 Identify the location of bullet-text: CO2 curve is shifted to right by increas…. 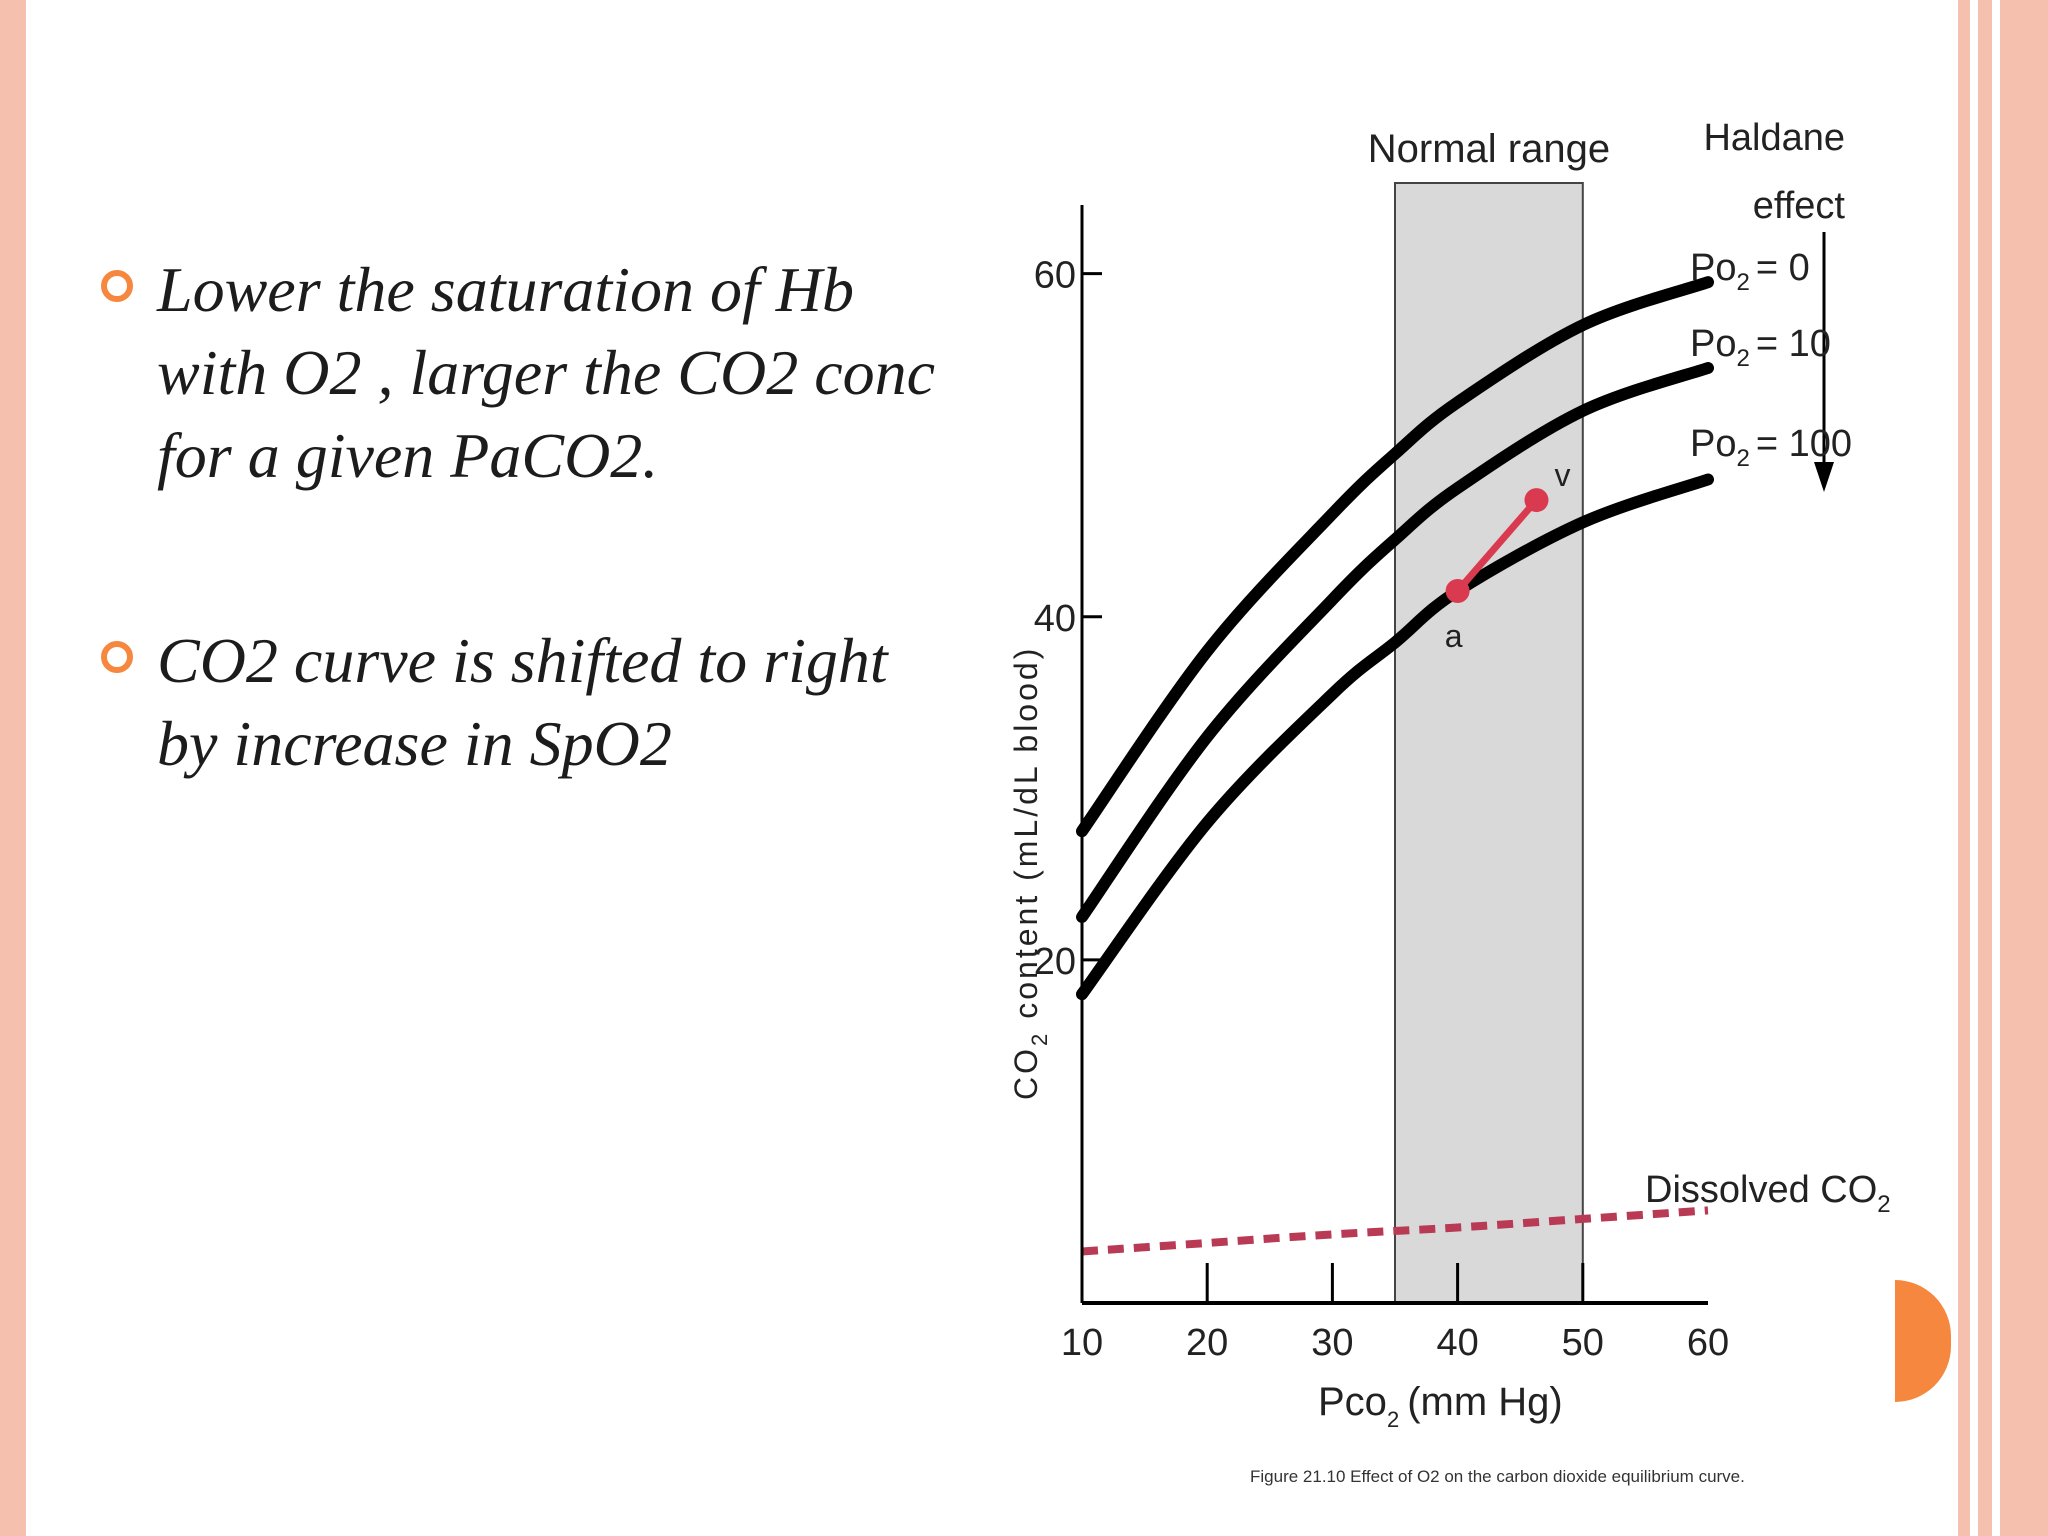
(522, 702).